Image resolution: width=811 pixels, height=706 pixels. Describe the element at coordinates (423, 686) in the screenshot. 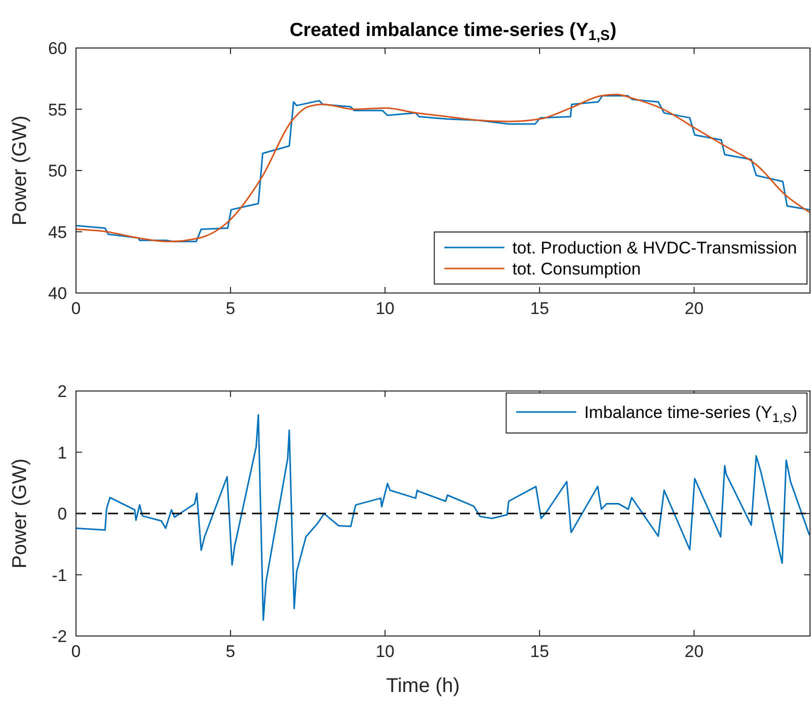

I see `x-axis-title: Time (h)` at that location.